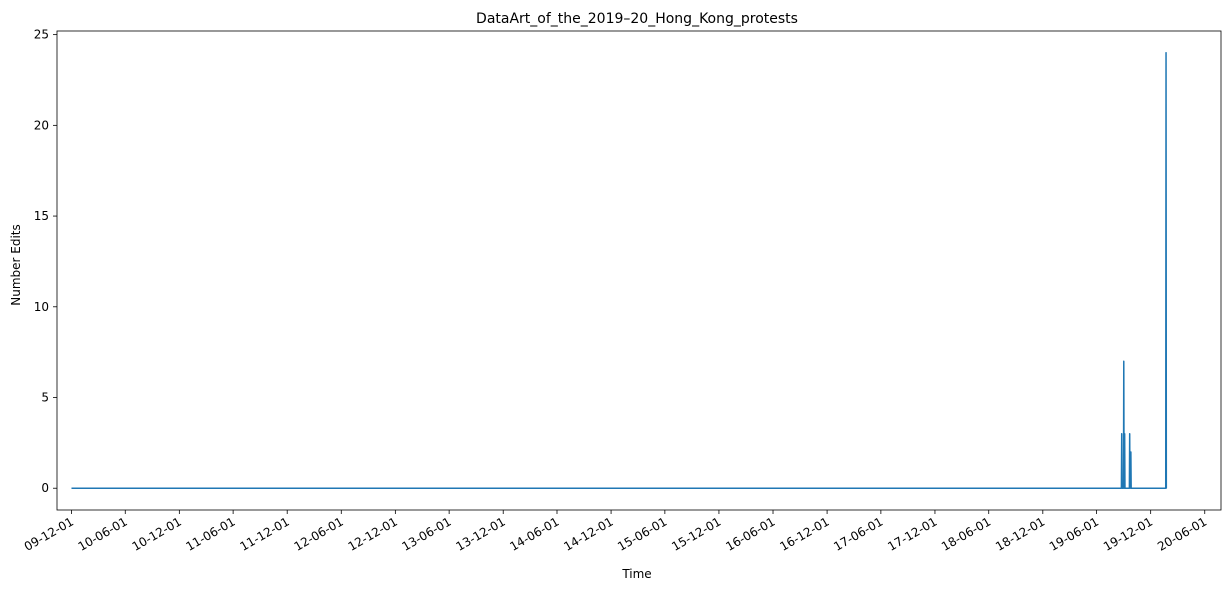 The height and width of the screenshot is (591, 1229). What do you see at coordinates (45, 488) in the screenshot?
I see `y-tick-label: 0` at bounding box center [45, 488].